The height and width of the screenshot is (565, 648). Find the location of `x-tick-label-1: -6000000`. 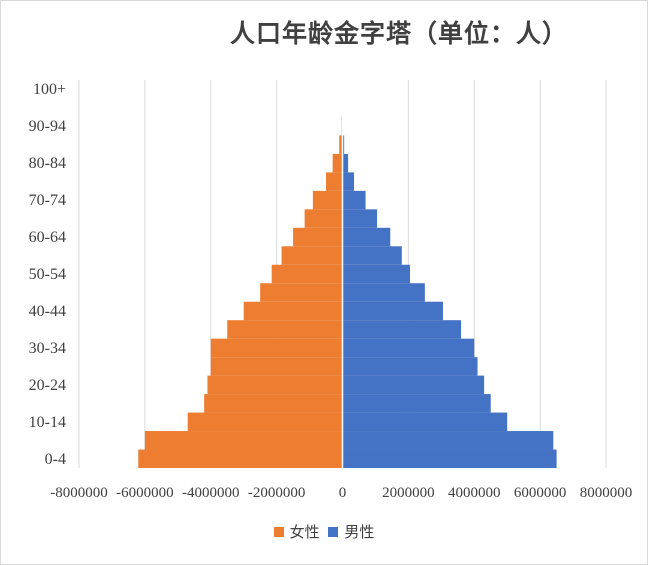

x-tick-label-1: -6000000 is located at coordinates (145, 493).